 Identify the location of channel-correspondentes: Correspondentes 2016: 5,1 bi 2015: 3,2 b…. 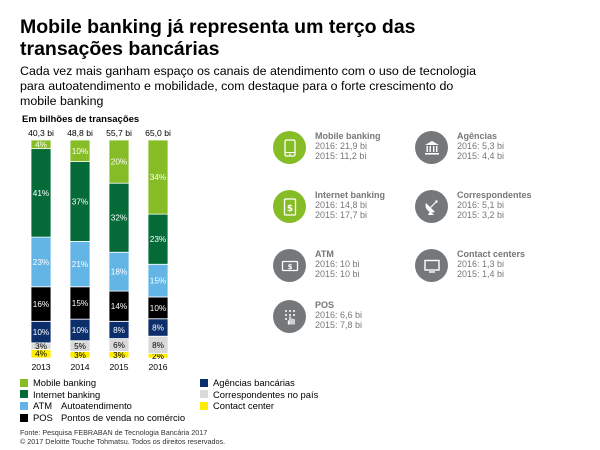
(483, 206).